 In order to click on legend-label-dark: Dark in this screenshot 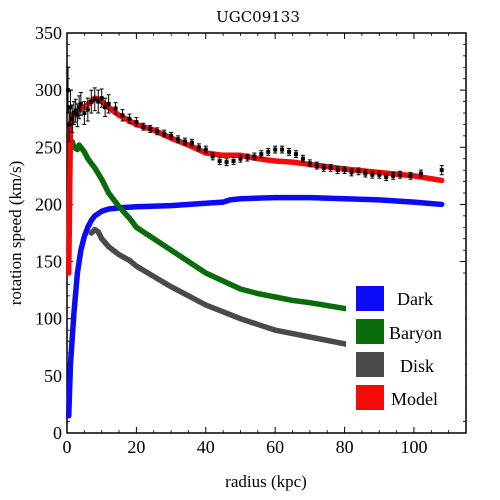, I will do `click(415, 299)`.